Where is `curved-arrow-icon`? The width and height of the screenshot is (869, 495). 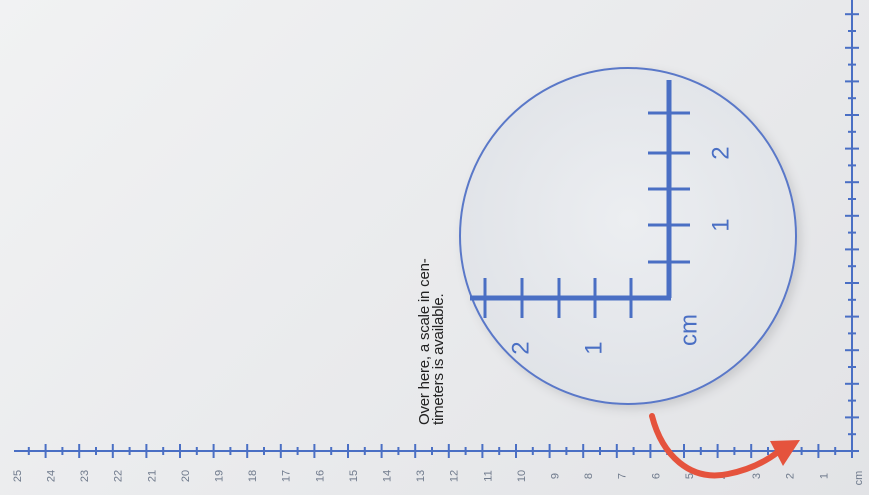
curved-arrow-icon is located at coordinates (724, 446).